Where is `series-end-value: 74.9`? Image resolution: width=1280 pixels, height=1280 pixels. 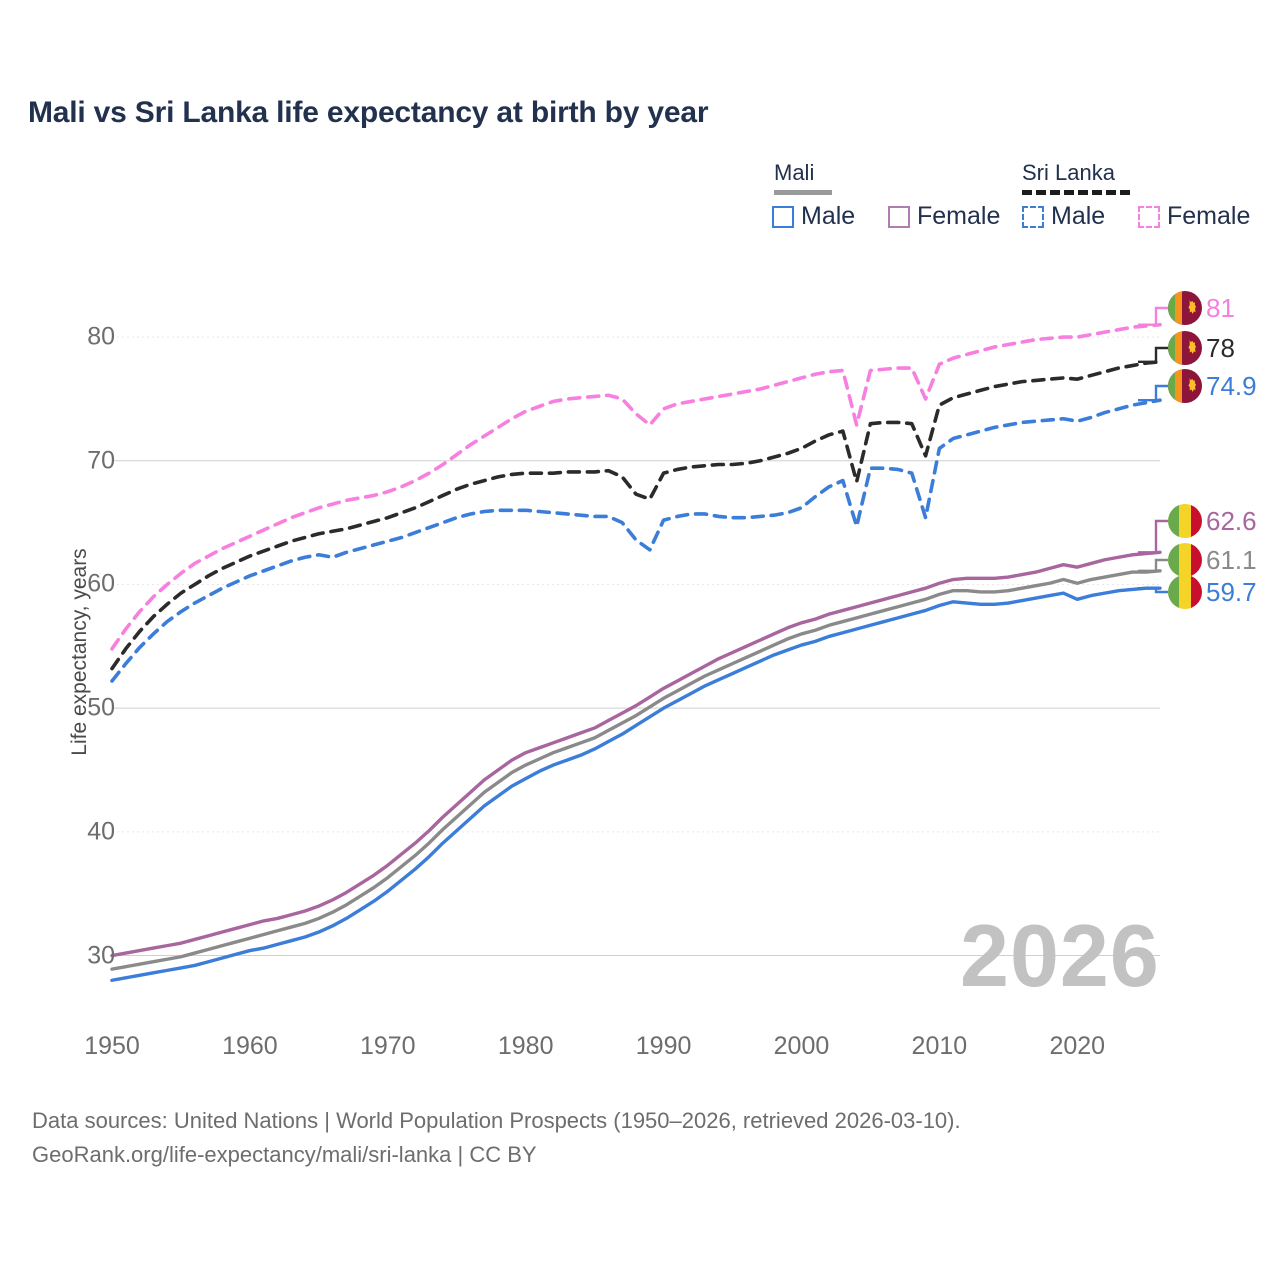
series-end-value: 74.9 is located at coordinates (1231, 386).